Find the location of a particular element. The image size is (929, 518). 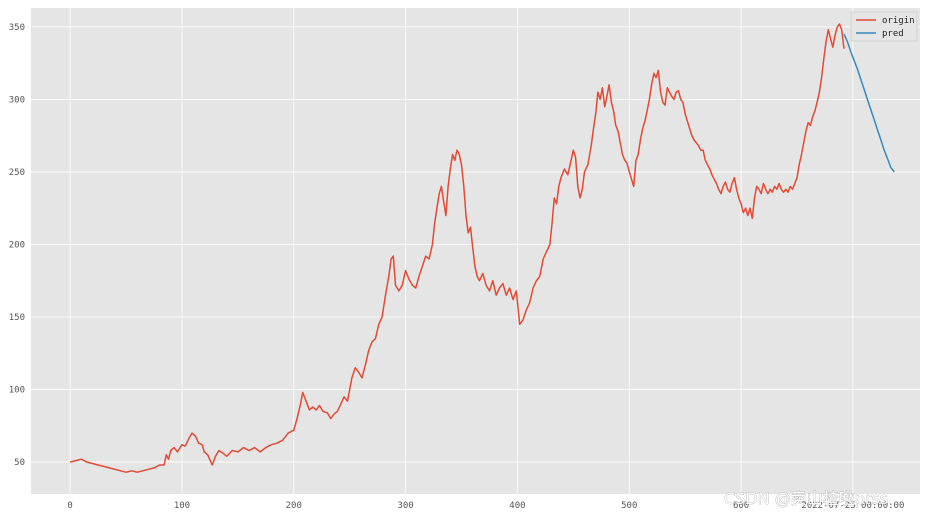

x-tick-label: 200 is located at coordinates (294, 506).